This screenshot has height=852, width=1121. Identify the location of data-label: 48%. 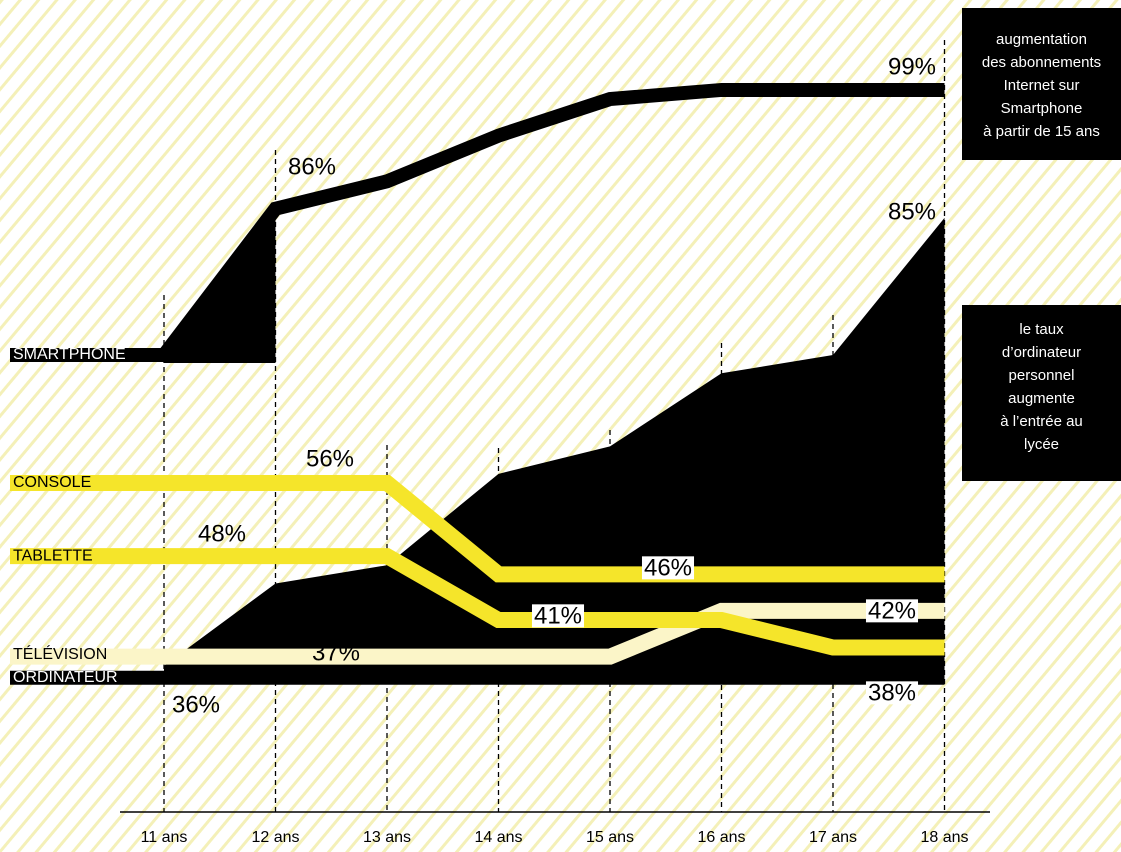
(222, 533).